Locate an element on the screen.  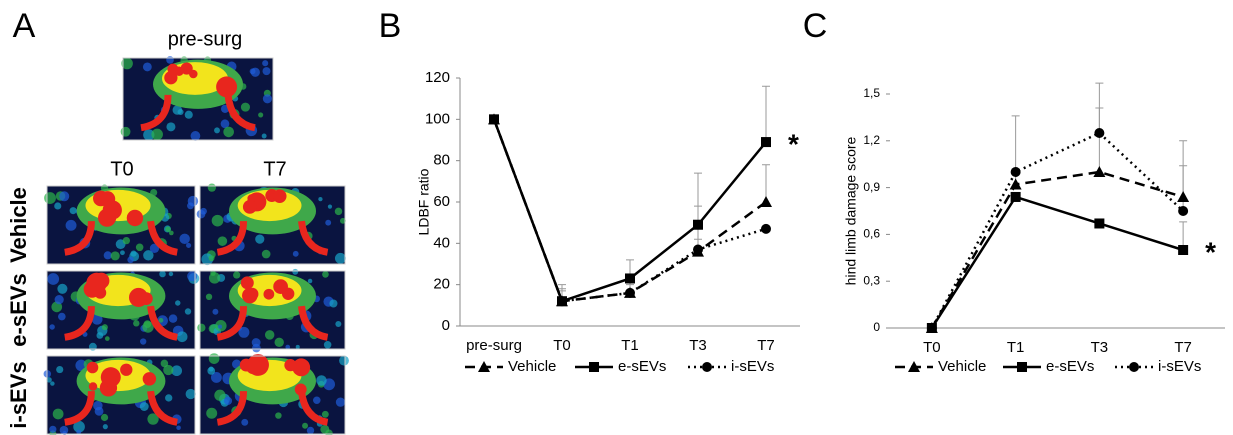
y-tick-label: 60 is located at coordinates (441, 201).